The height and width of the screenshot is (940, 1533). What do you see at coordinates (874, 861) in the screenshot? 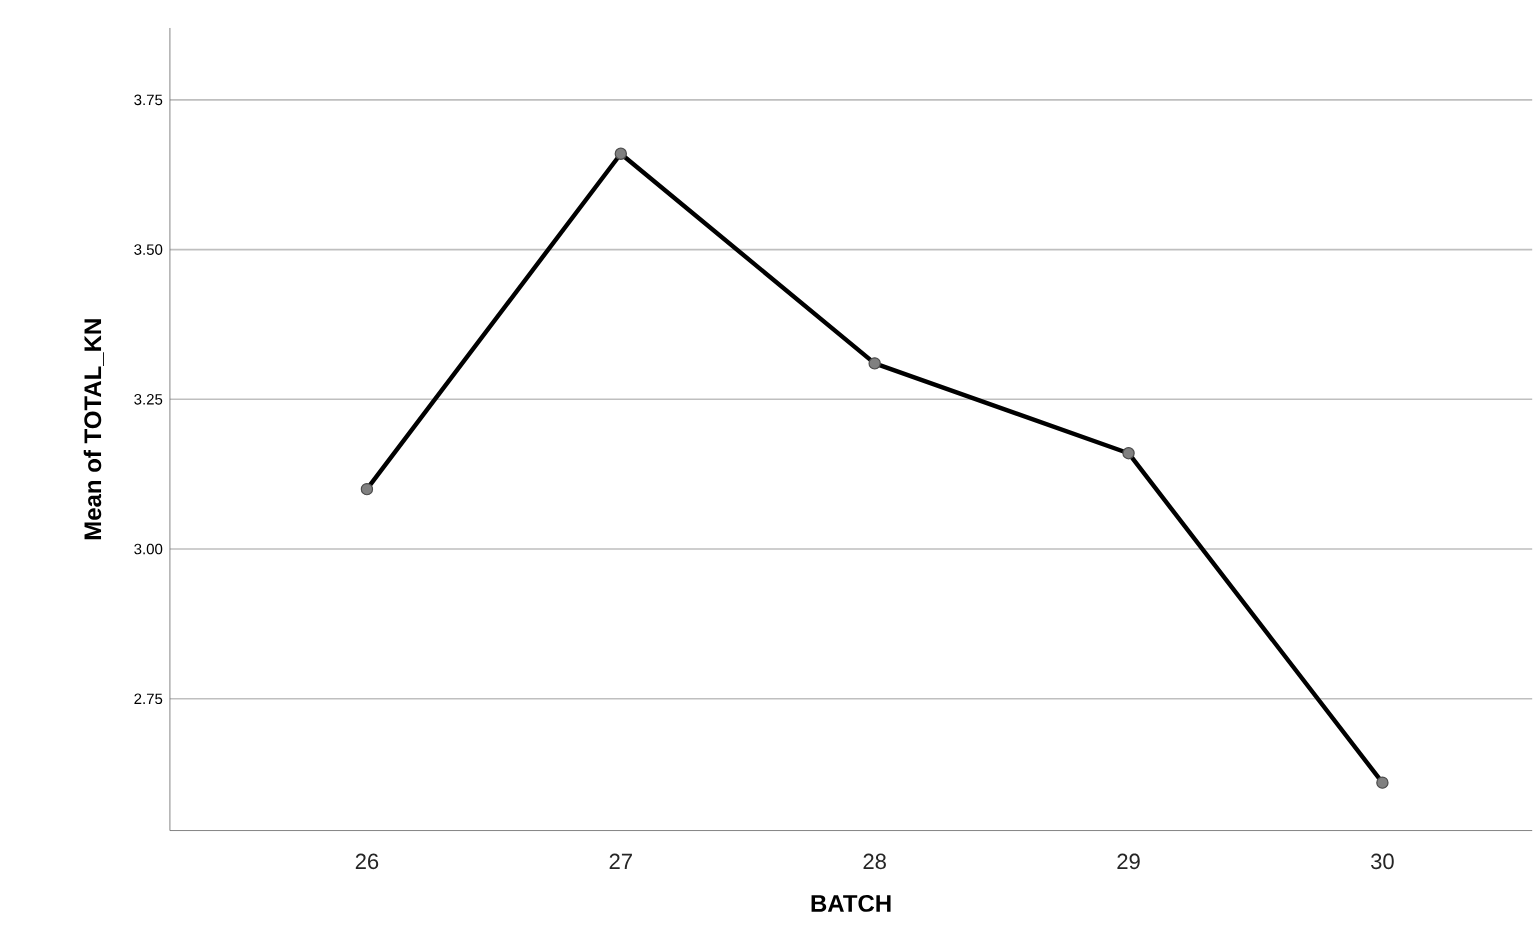
I see `x-tick-label: 28` at bounding box center [874, 861].